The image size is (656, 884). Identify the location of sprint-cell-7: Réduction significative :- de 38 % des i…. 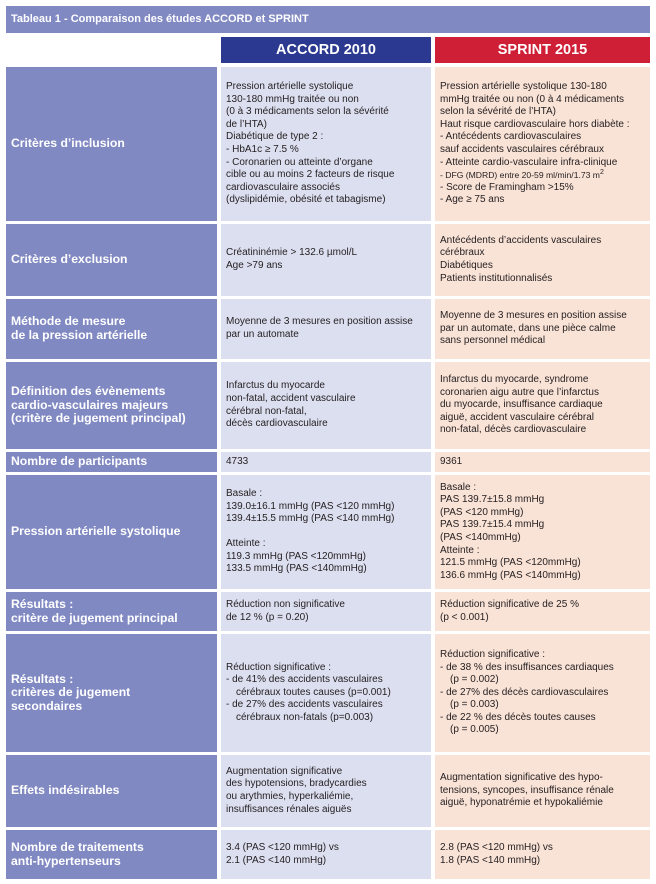
(542, 693).